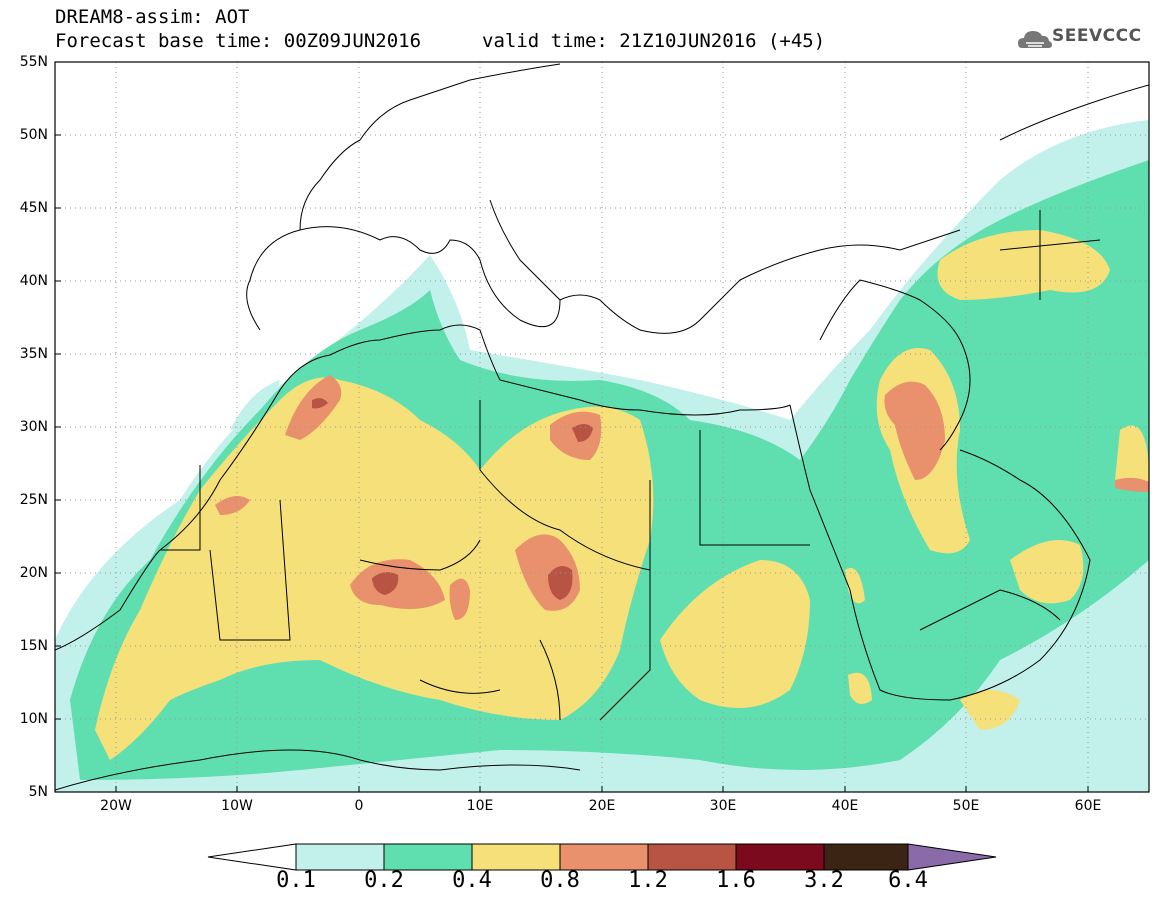 The height and width of the screenshot is (905, 1165). I want to click on lon-label: 10W, so click(237, 806).